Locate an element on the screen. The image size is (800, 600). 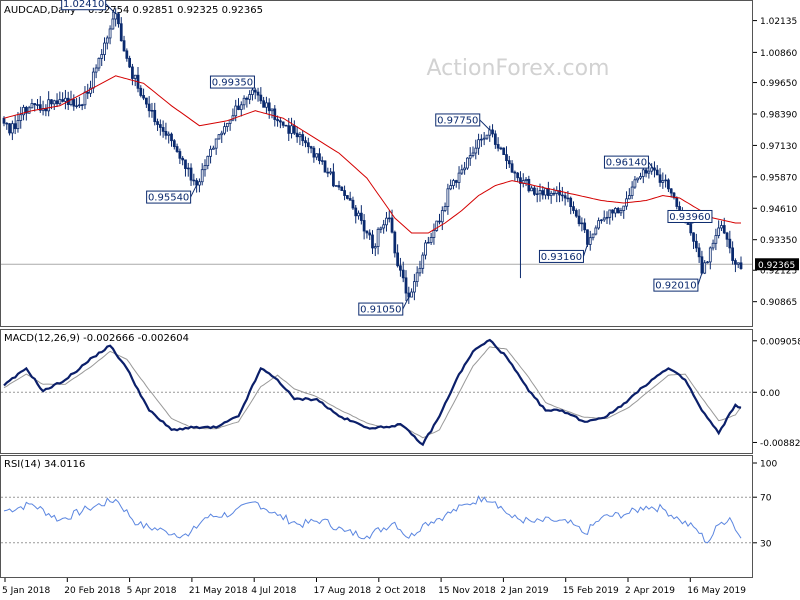
macd-tick-label: -0.008826 is located at coordinates (780, 444).